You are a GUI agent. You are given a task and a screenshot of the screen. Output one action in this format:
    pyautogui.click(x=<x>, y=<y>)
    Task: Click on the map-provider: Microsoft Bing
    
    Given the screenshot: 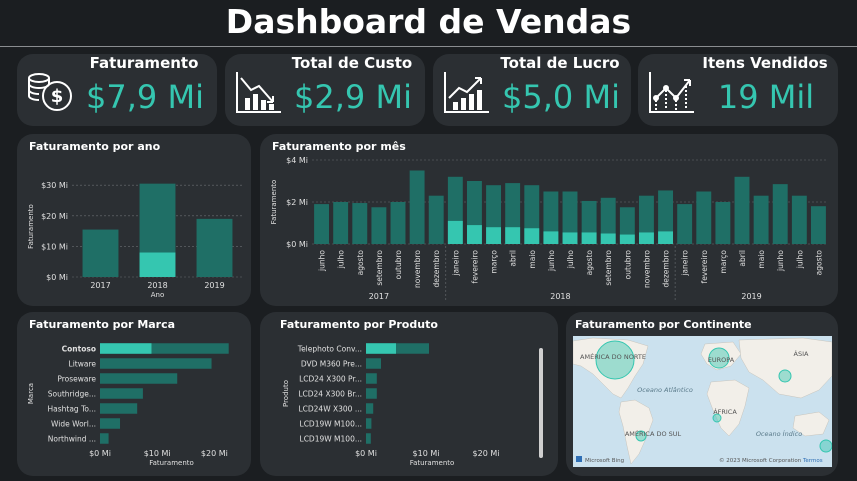 What is the action you would take?
    pyautogui.click(x=604, y=461)
    